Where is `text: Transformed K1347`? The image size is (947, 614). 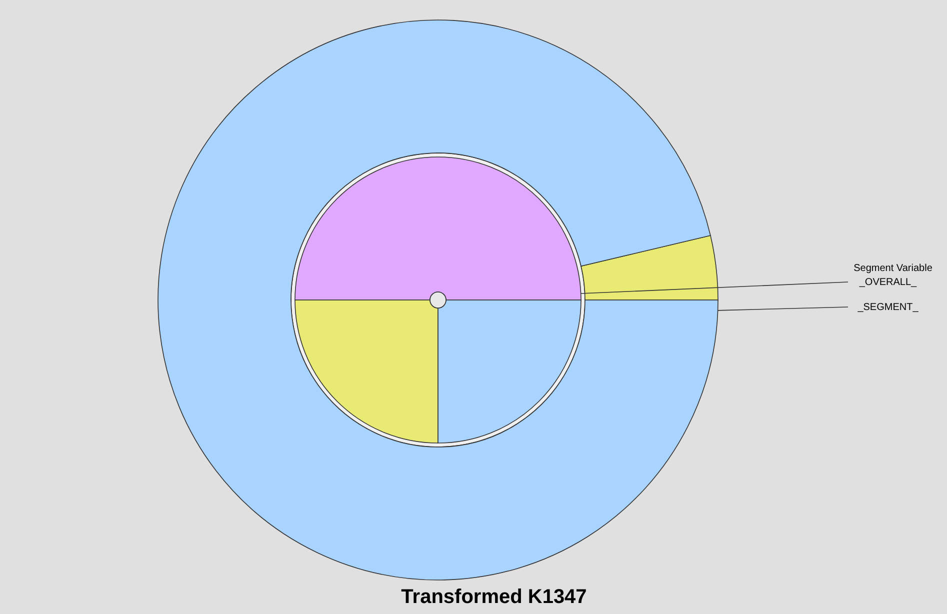 text: Transformed K1347 is located at coordinates (494, 597).